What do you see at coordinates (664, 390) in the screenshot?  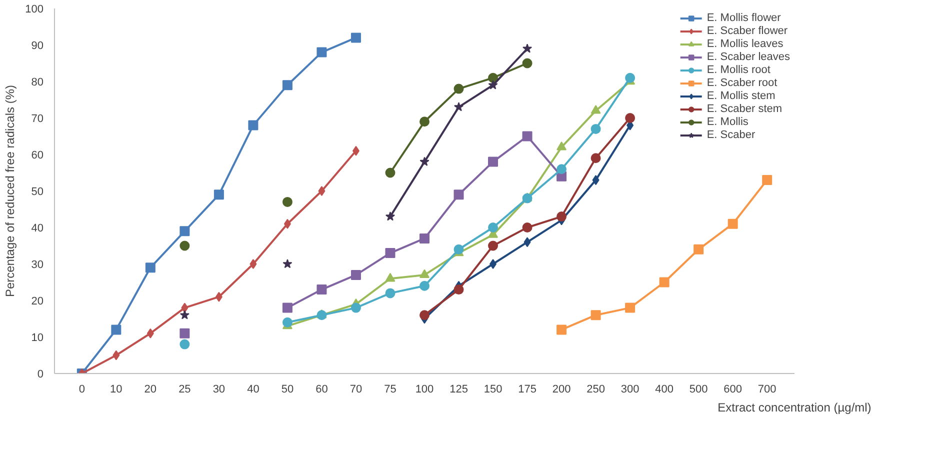 I see `x-tick-label: 400` at bounding box center [664, 390].